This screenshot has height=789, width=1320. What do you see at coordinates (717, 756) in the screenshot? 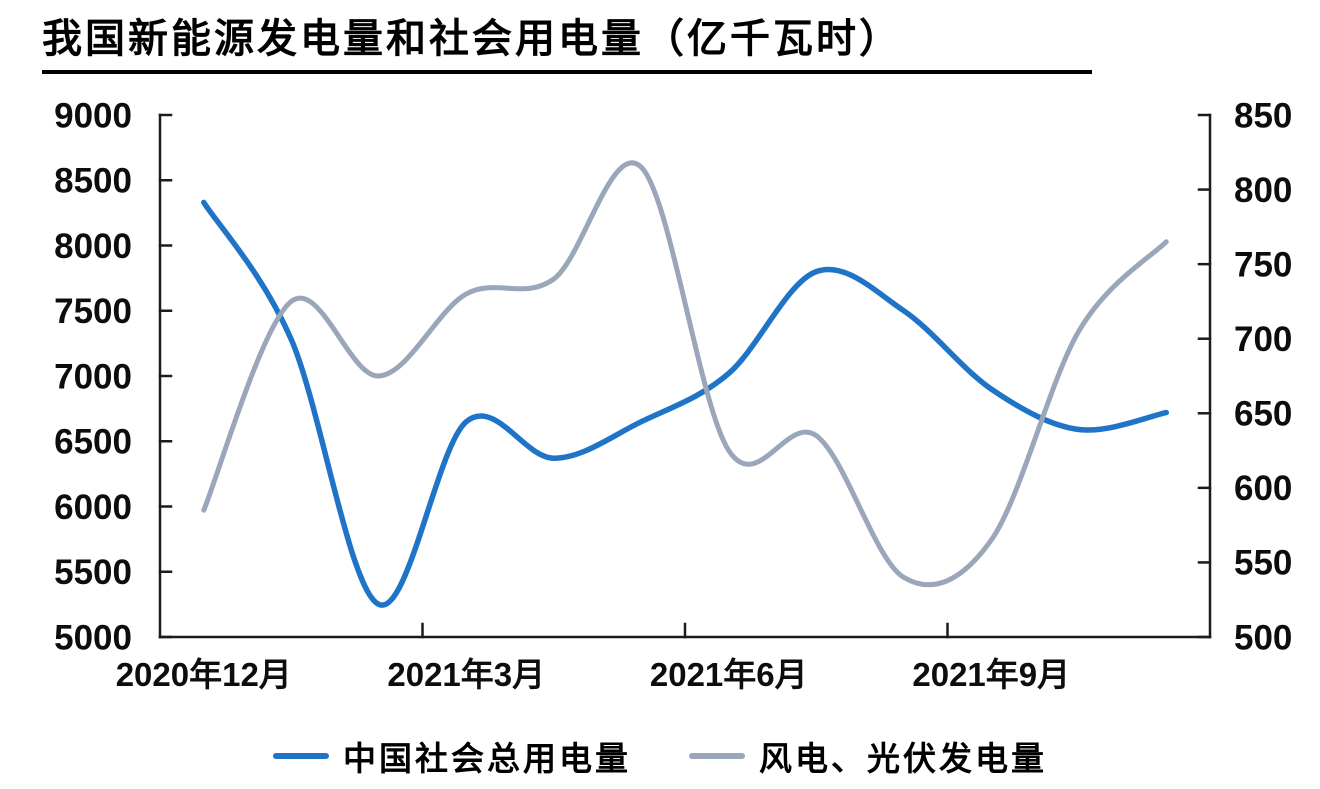
I see `legend-swatch-gray-line` at bounding box center [717, 756].